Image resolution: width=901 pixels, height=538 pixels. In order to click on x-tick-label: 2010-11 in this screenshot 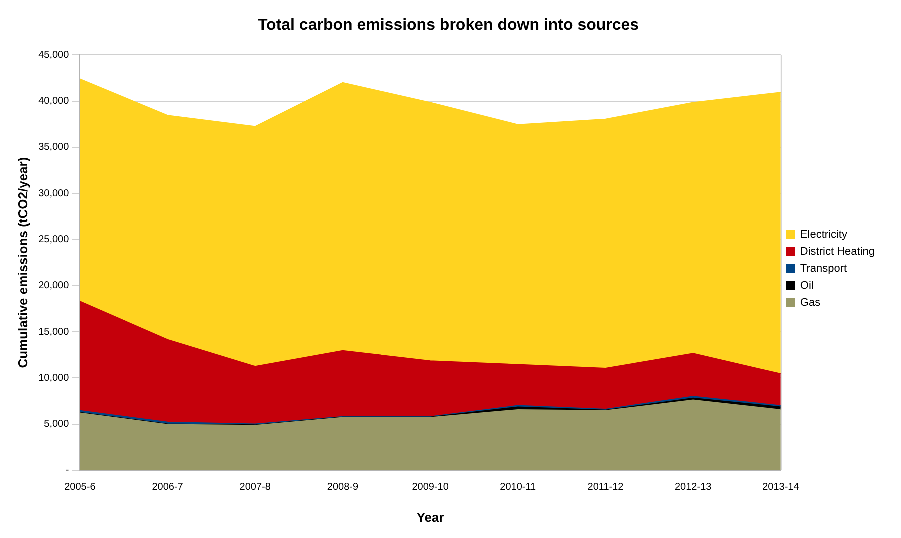, I will do `click(518, 488)`.